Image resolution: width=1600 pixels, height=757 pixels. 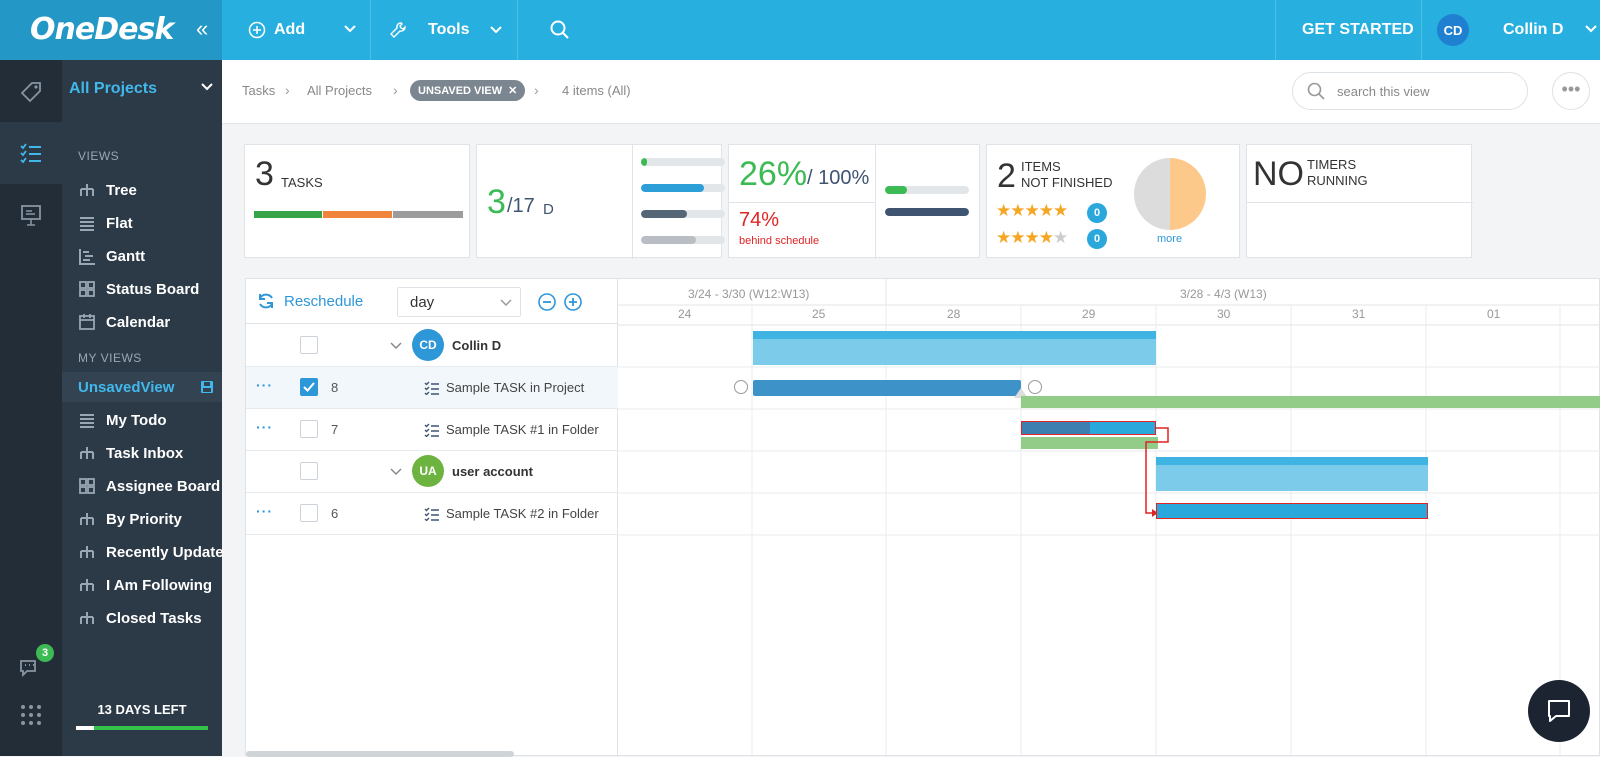 I want to click on sidebar-item-calendar: Calendar, so click(x=150, y=322).